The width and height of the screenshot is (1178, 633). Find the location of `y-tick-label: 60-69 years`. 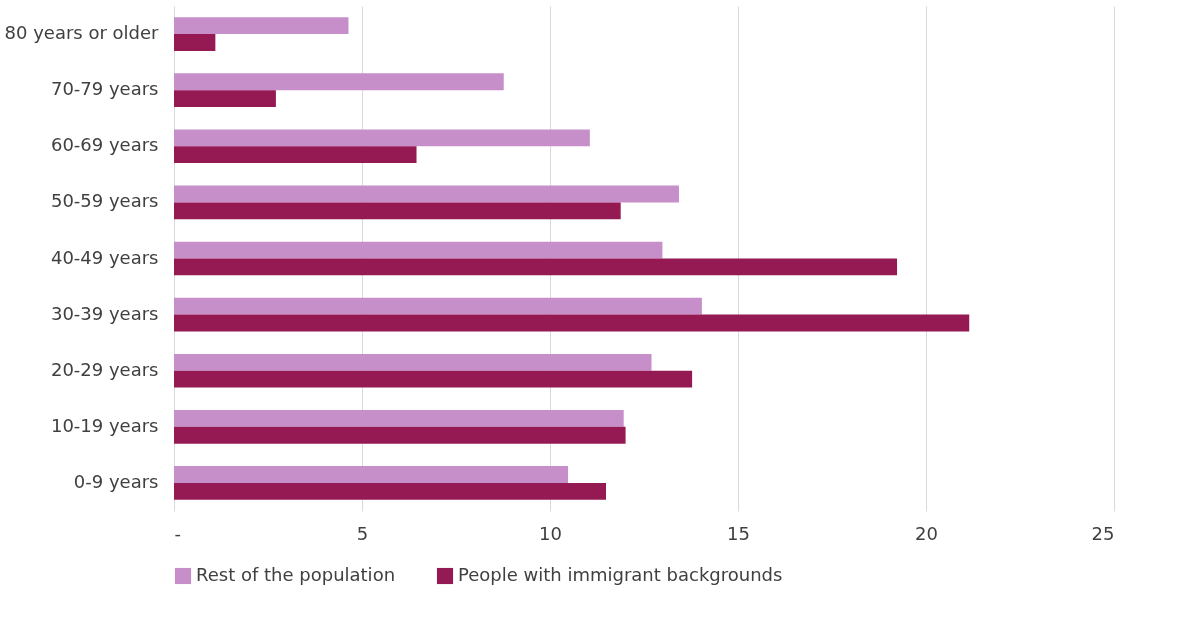

y-tick-label: 60-69 years is located at coordinates (104, 145).